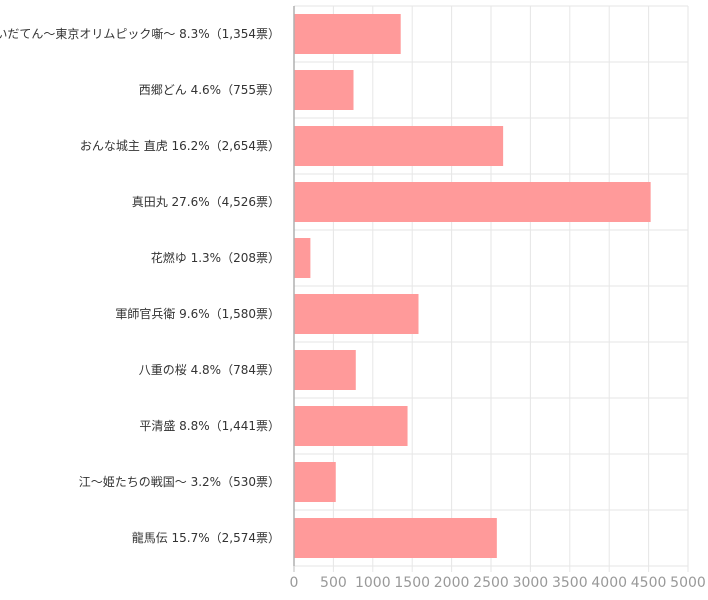 This screenshot has height=600, width=708. Describe the element at coordinates (206, 537) in the screenshot. I see `category-label: 龍馬伝 15.7%（2,574票）` at that location.